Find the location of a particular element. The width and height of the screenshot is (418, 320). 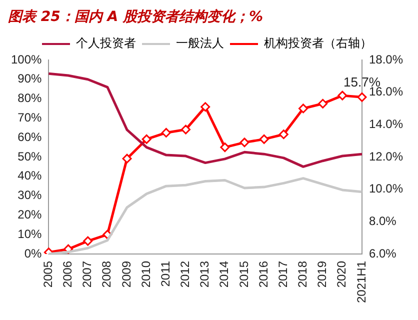

chart-title: 图表 25：国内 A 股投资者结构变化；% is located at coordinates (136, 17).